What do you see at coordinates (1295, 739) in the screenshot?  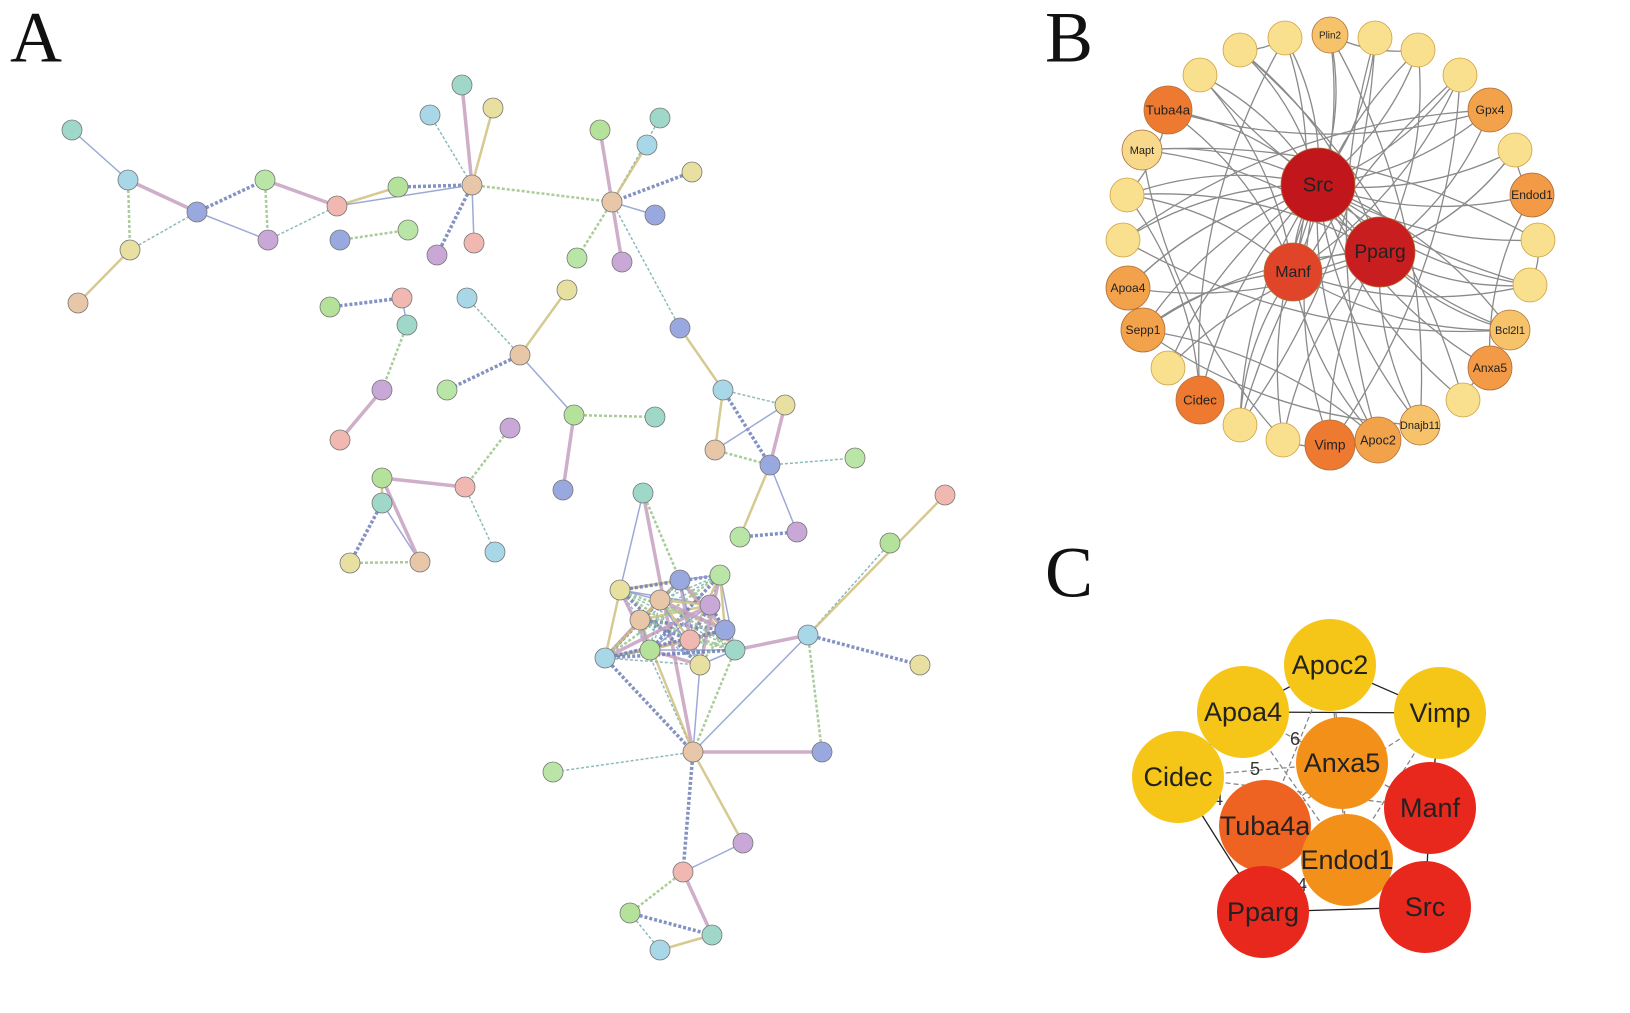 I see `edge-label: 6` at bounding box center [1295, 739].